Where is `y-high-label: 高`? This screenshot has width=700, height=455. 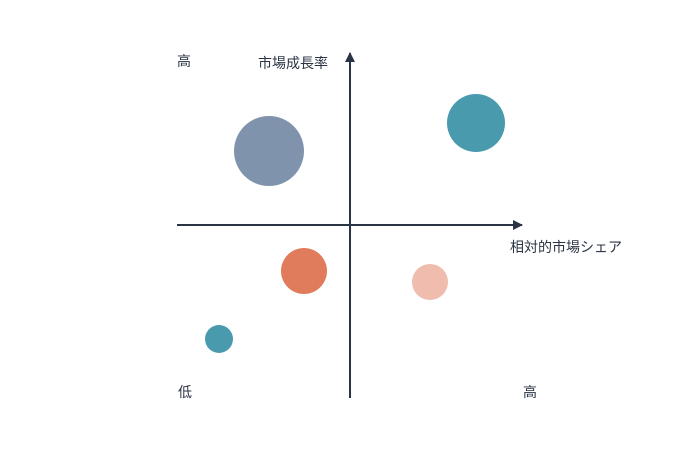 y-high-label: 高 is located at coordinates (184, 61).